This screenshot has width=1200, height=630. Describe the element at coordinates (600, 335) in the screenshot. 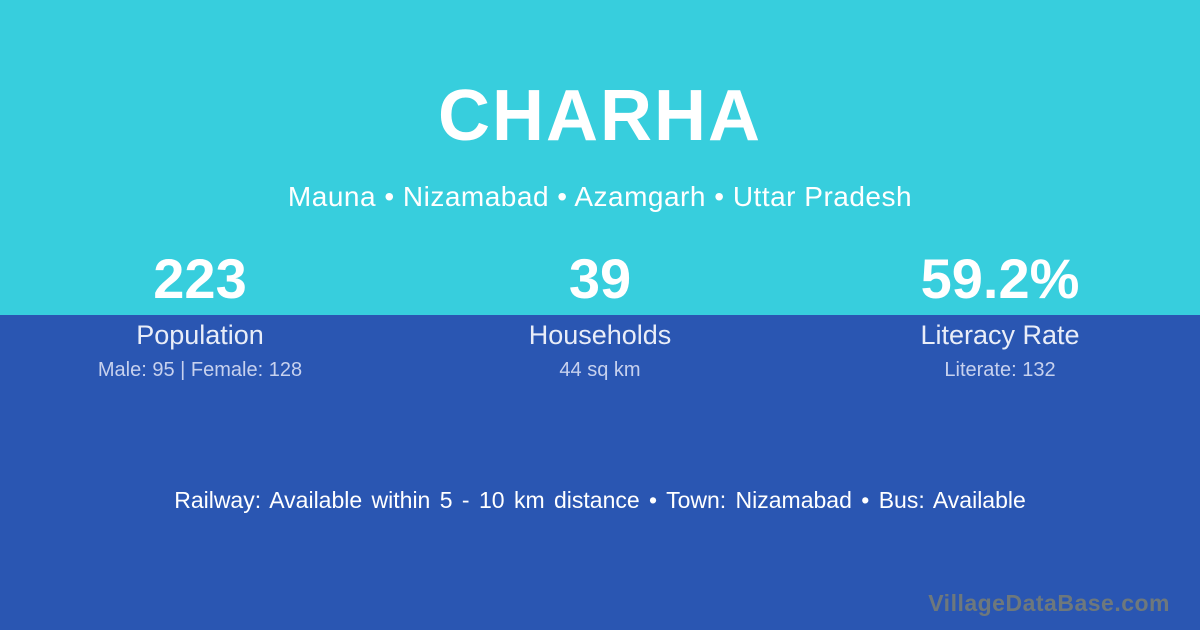

I see `households-label: Households` at that location.